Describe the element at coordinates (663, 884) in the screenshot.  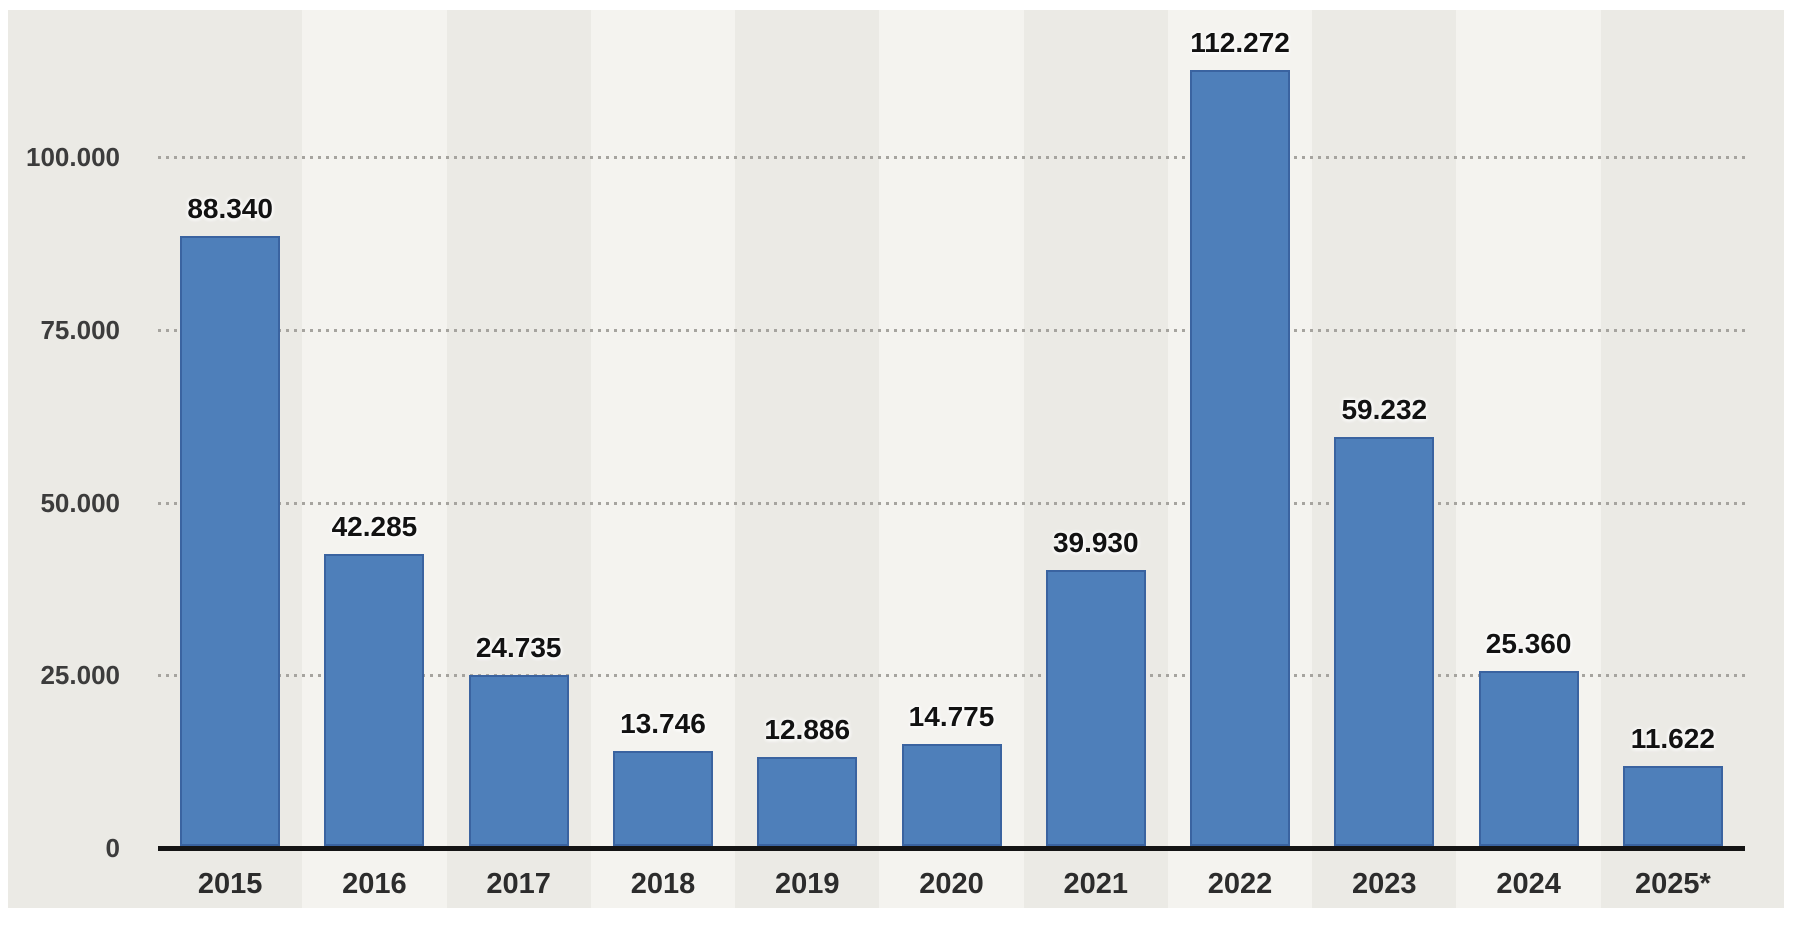
I see `x-axis-label-2018: 2018` at that location.